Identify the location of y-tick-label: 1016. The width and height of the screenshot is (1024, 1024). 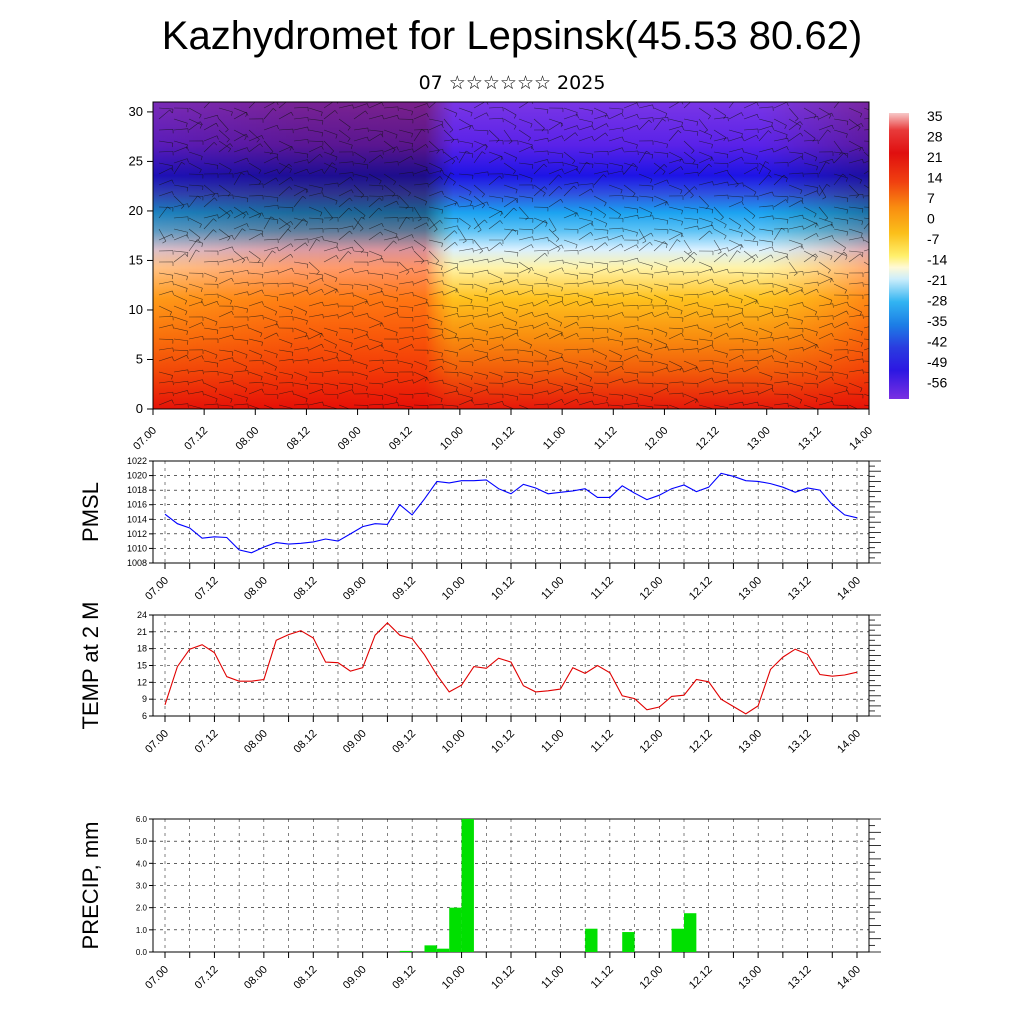
(137, 505).